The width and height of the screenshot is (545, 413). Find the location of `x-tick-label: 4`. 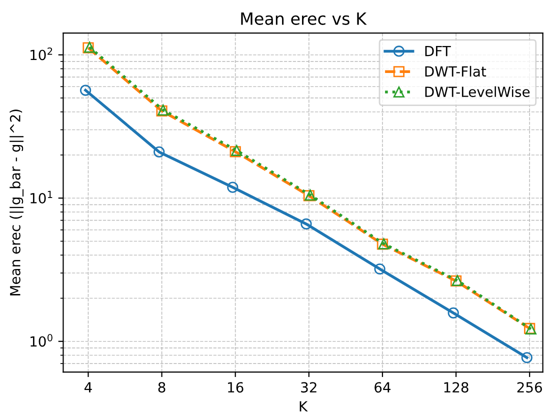

x-tick-label: 4 is located at coordinates (88, 387).